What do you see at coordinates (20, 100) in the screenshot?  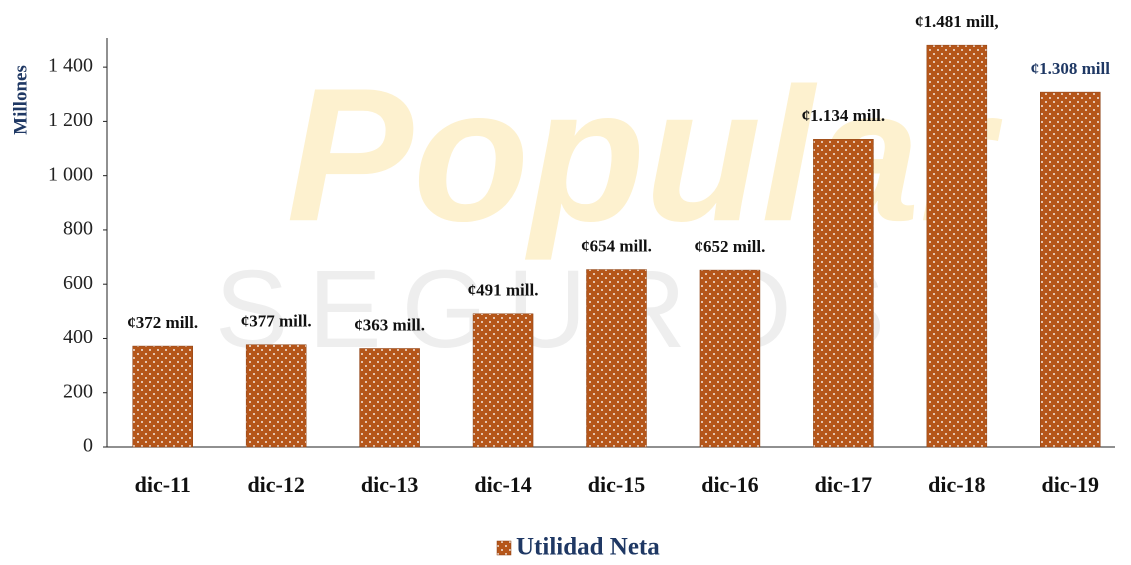 I see `y-axis-label: Millones` at bounding box center [20, 100].